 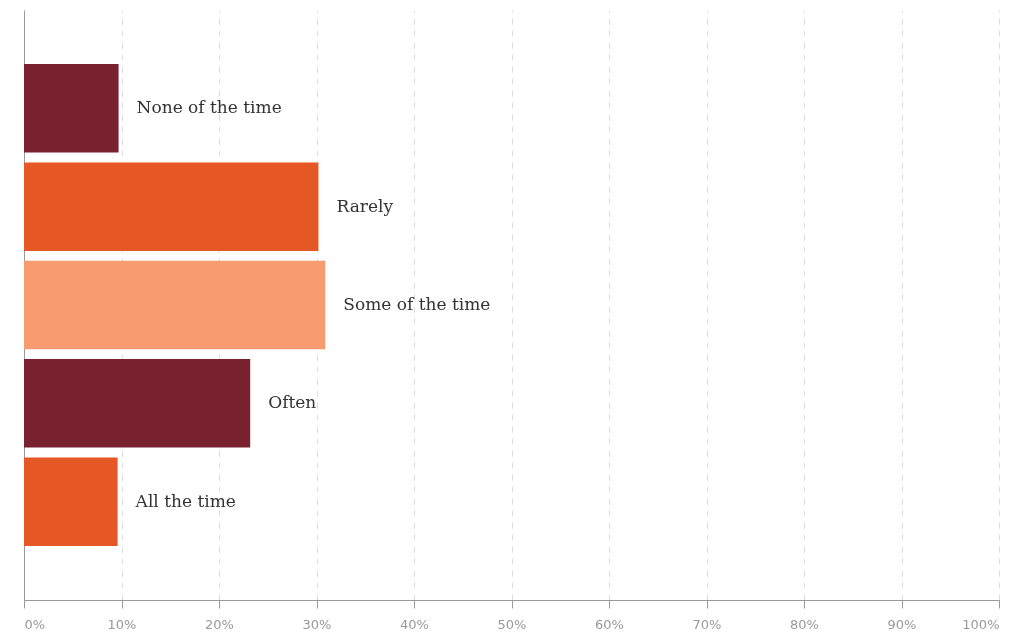 What do you see at coordinates (417, 304) in the screenshot?
I see `y-tick-label: Some of the time` at bounding box center [417, 304].